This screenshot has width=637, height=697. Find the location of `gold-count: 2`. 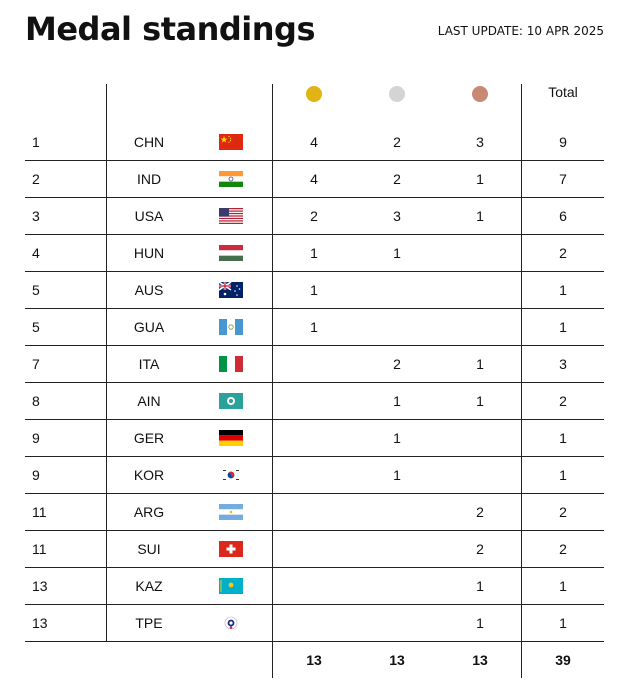

gold-count: 2 is located at coordinates (314, 216).